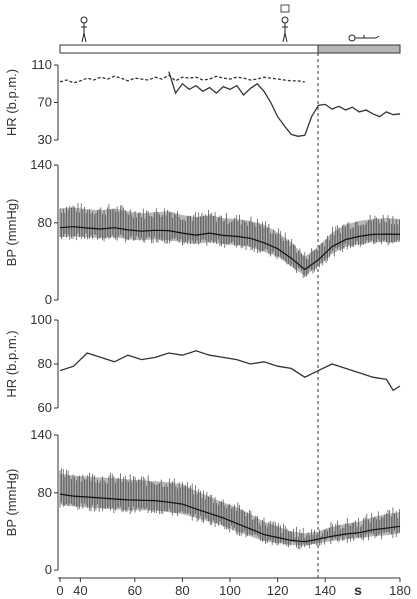 This screenshot has height=599, width=417. What do you see at coordinates (230, 590) in the screenshot?
I see `x-tick-label: 100` at bounding box center [230, 590].